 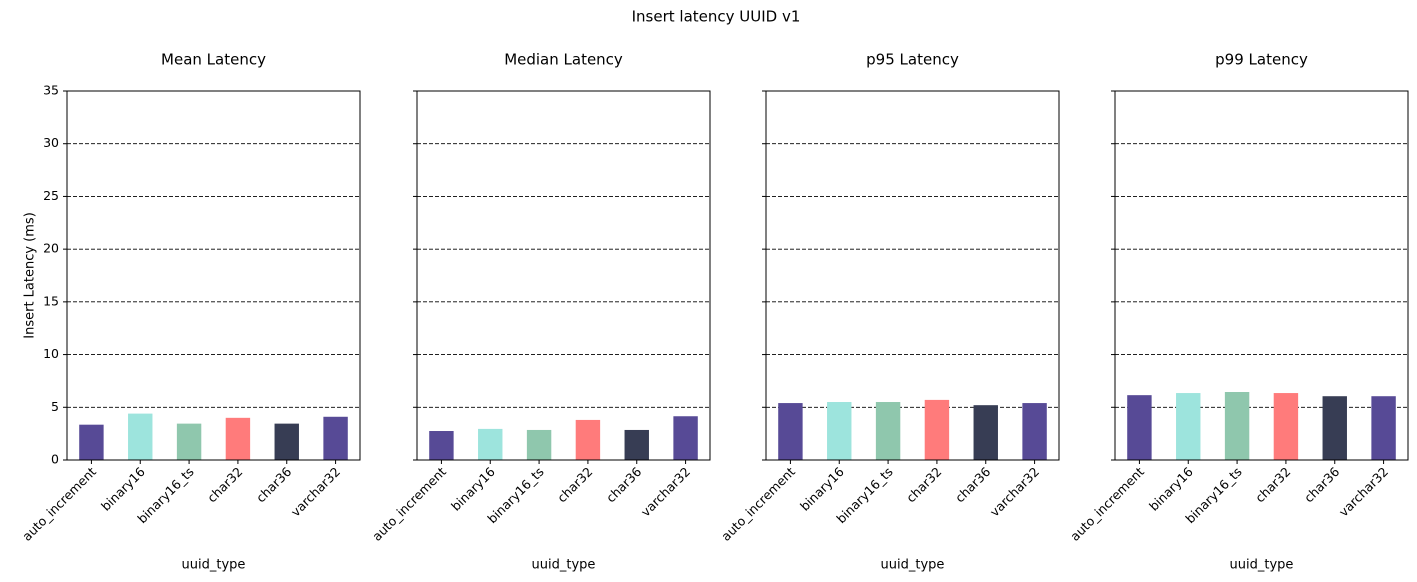 I want to click on y-tick-label: 25, so click(x=51, y=195).